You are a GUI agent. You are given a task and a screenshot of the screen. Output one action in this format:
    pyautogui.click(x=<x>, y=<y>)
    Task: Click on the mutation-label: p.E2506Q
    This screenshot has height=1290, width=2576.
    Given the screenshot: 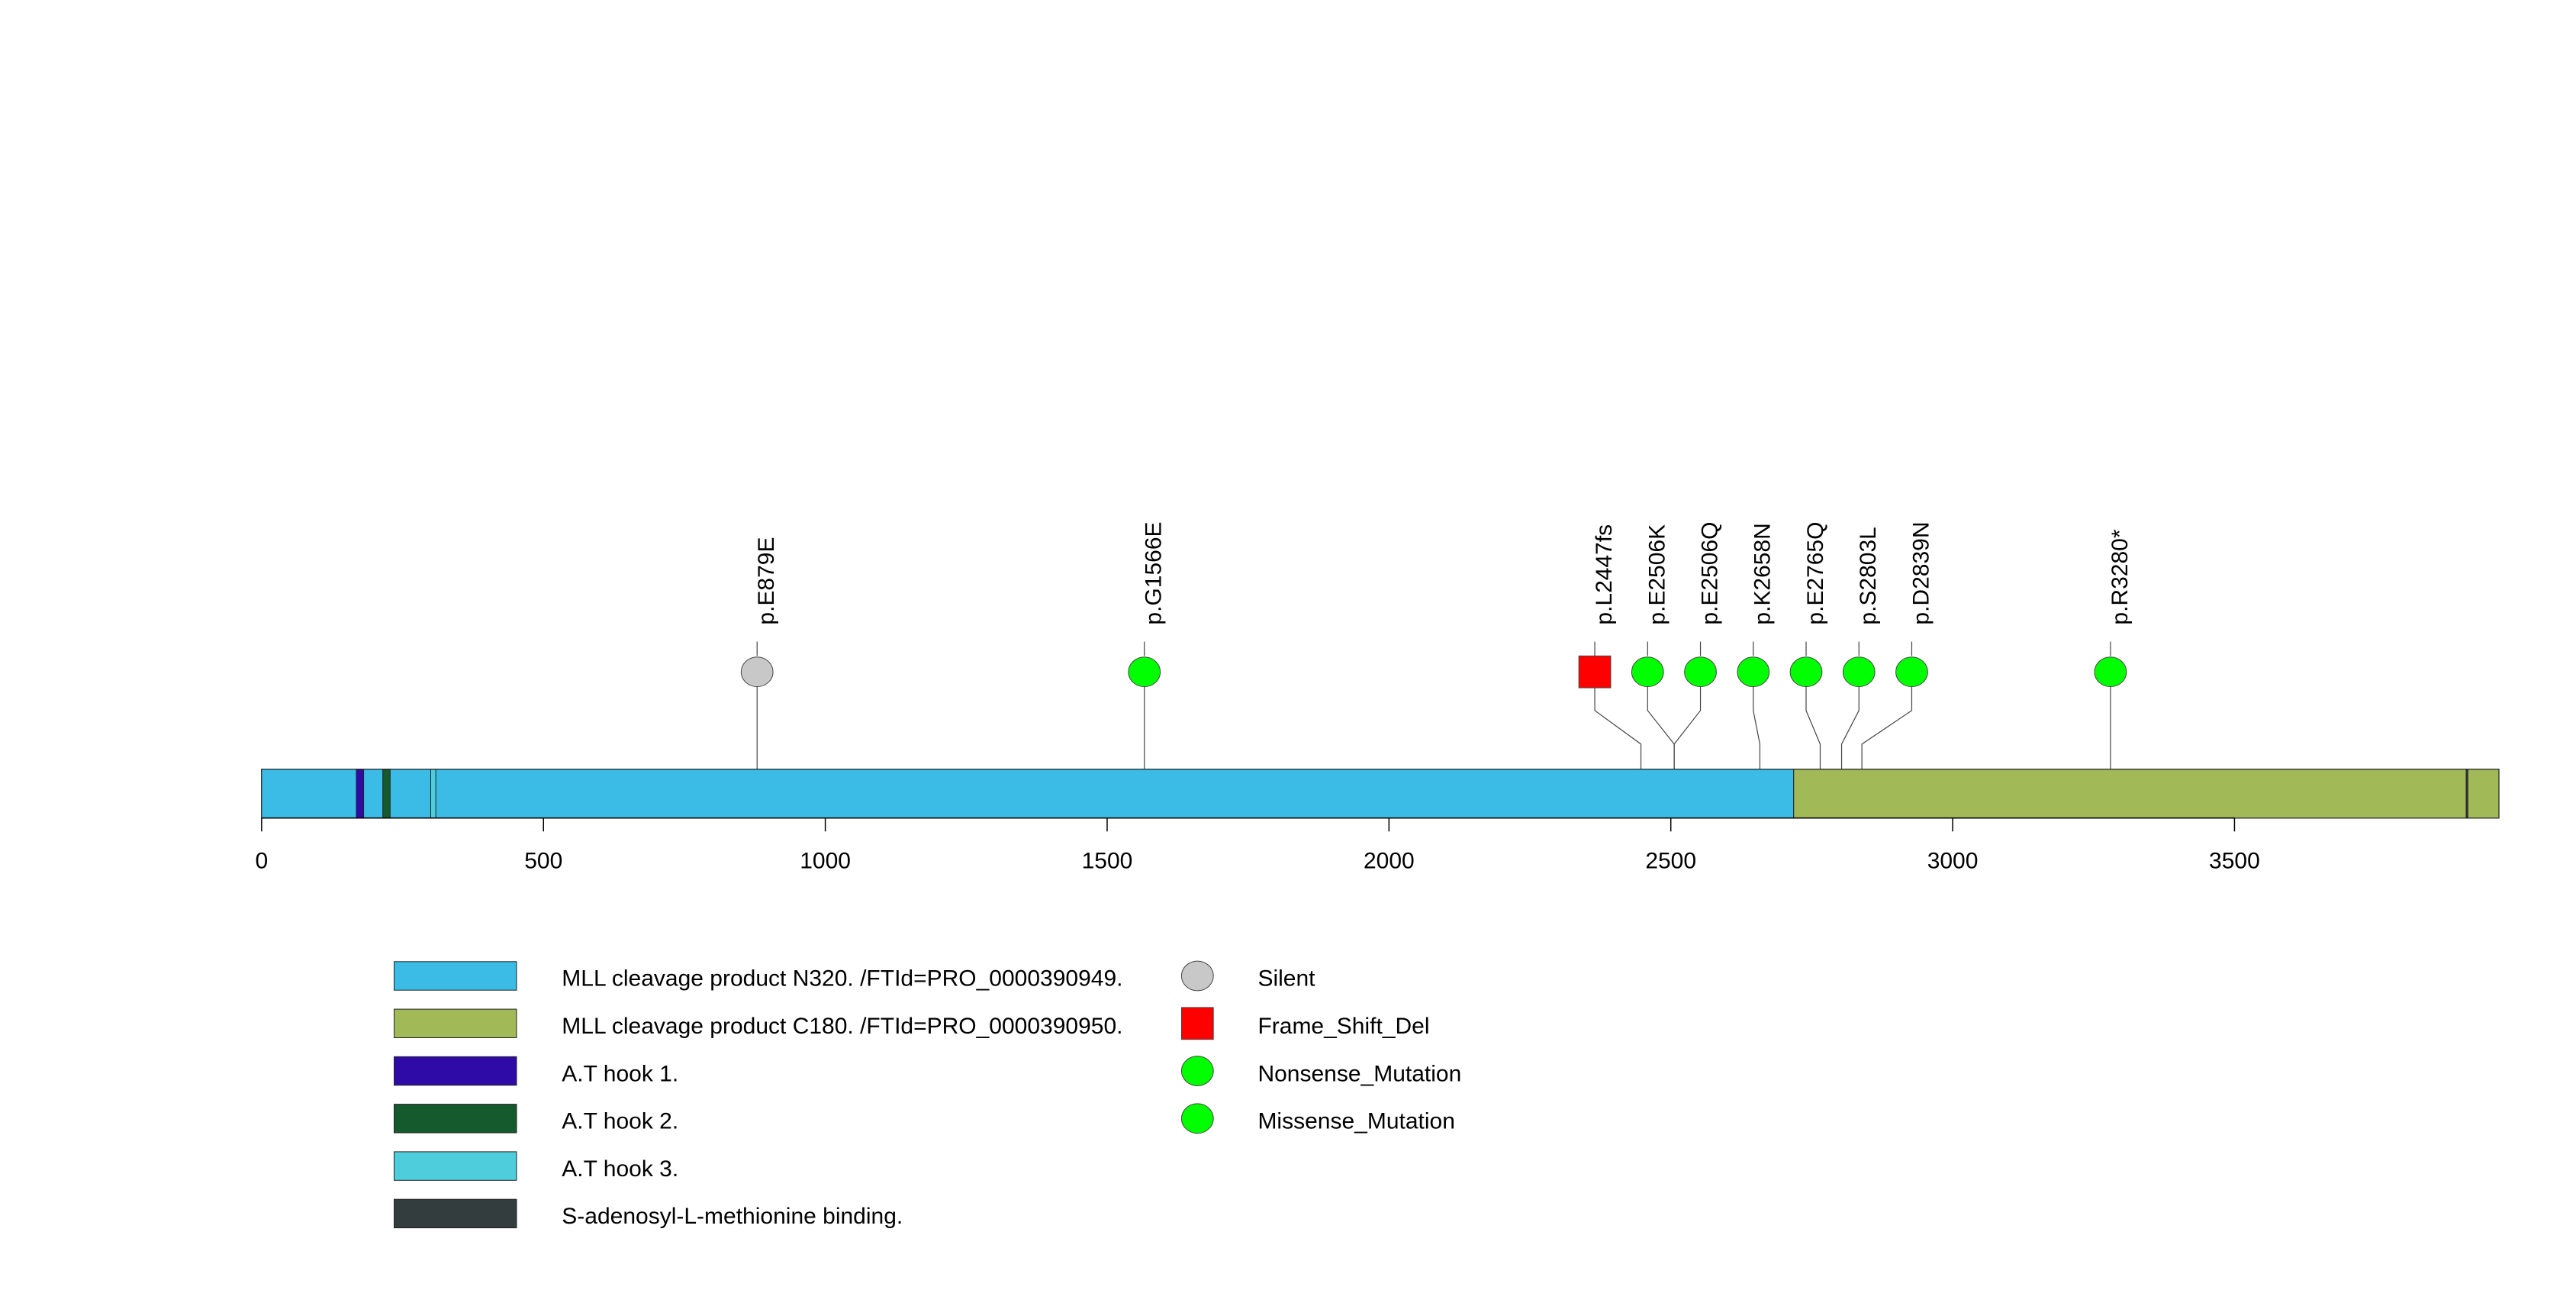 What is the action you would take?
    pyautogui.click(x=1710, y=573)
    